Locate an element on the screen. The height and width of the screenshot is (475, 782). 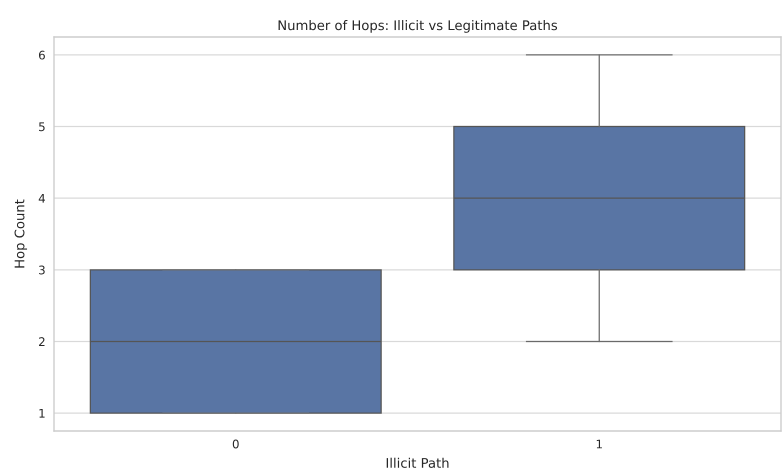
y-tick-label: 3 is located at coordinates (42, 270).